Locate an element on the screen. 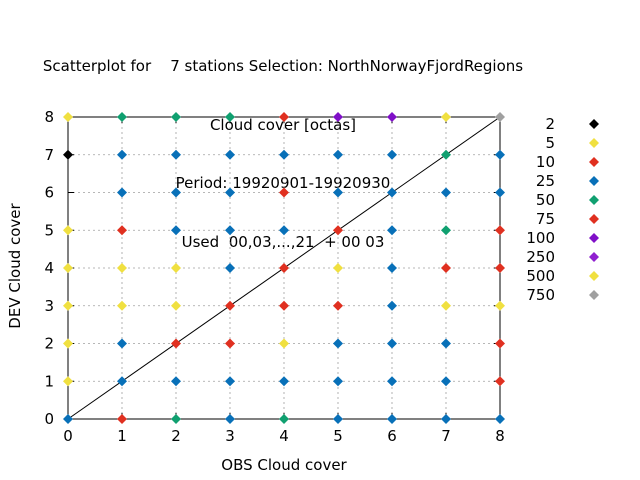 The image size is (640, 480). y-tick-label-2: 2 is located at coordinates (49, 344).